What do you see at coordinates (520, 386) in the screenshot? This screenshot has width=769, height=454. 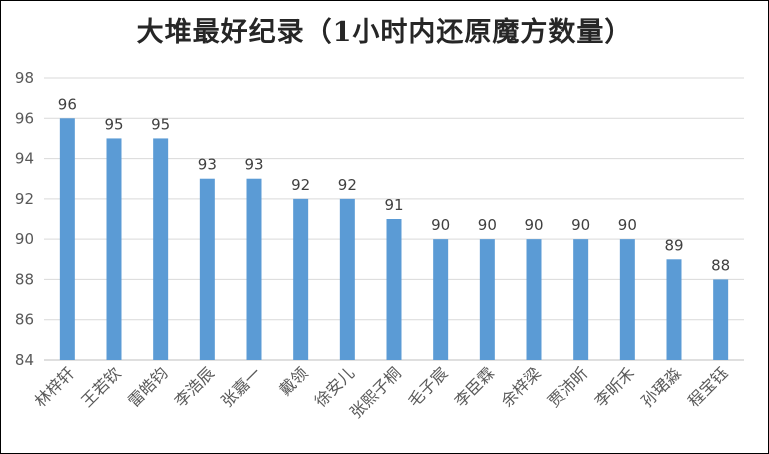 I see `x-tick-label: 余梓梁` at bounding box center [520, 386].